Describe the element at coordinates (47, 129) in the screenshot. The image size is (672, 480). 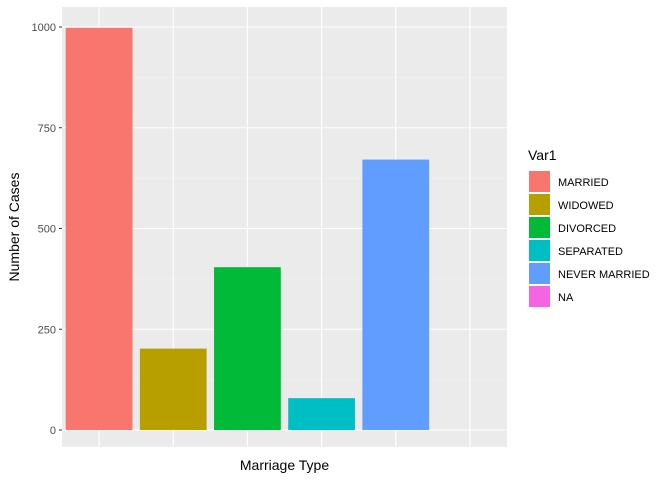
I see `y-tick-label: 750` at that location.